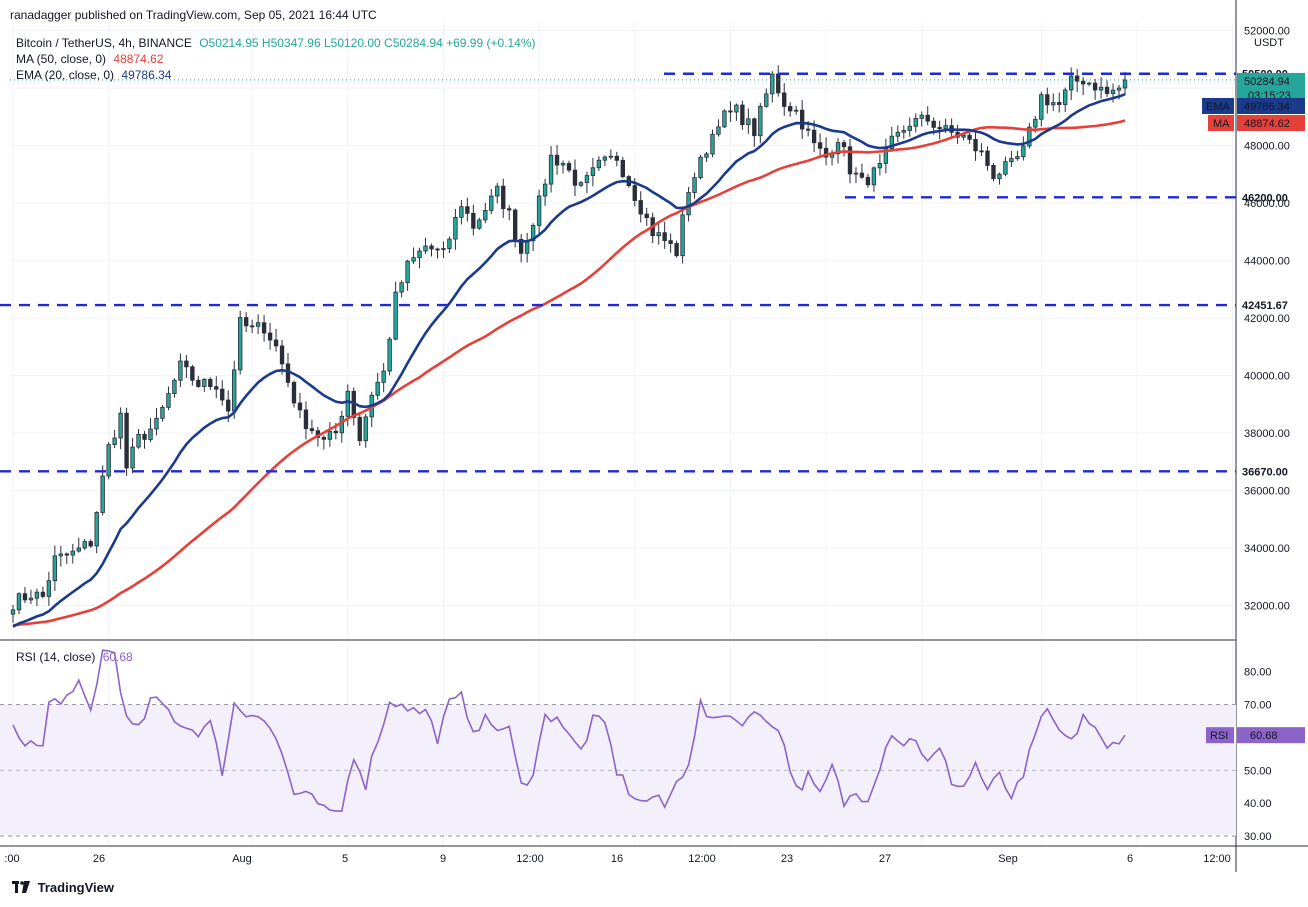 This screenshot has width=1308, height=907. Describe the element at coordinates (104, 43) in the screenshot. I see `symbol-label: Bitcoin / TetherUS, 4h, BINANCE` at that location.